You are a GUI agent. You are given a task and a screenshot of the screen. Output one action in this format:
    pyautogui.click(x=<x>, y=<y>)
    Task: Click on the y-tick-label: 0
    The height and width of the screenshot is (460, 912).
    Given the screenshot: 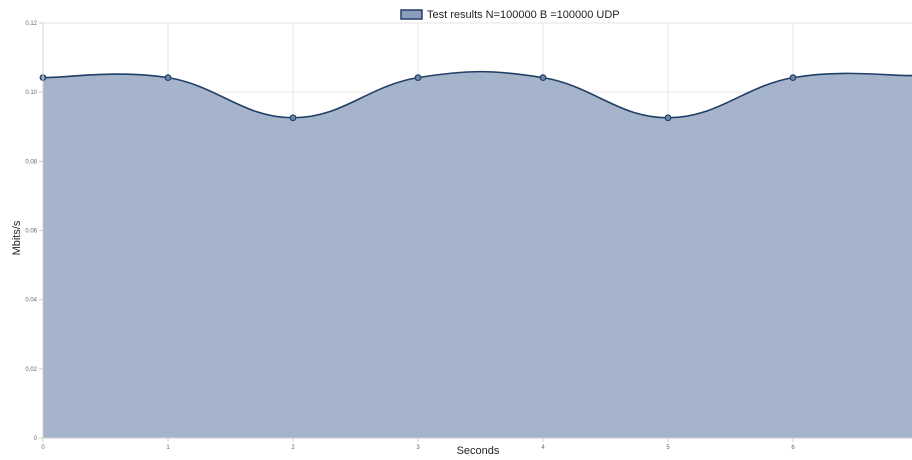 What is the action you would take?
    pyautogui.click(x=36, y=439)
    